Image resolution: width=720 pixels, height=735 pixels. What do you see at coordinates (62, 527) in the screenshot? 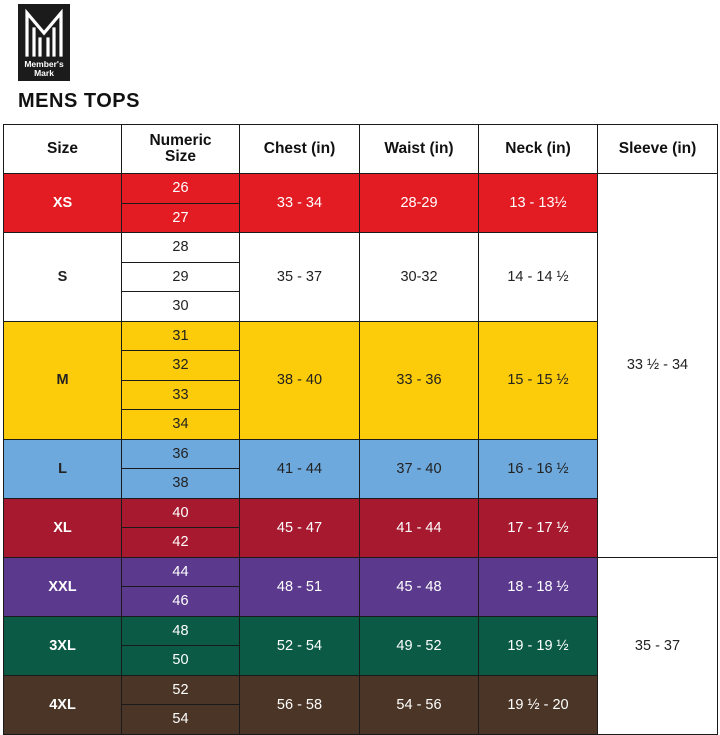
I see `size-label: XL` at bounding box center [62, 527].